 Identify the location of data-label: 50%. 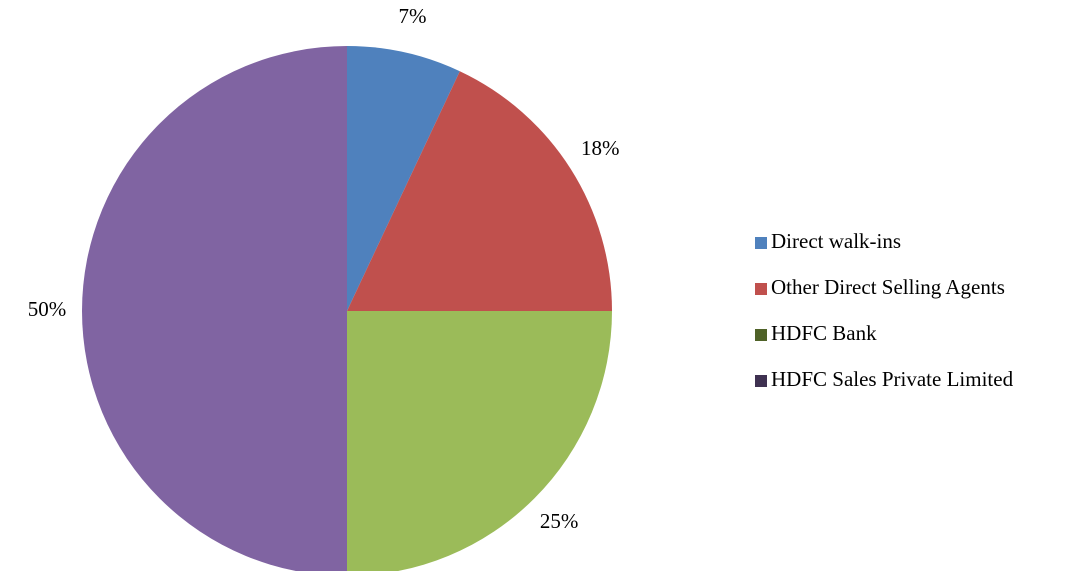
(47, 309).